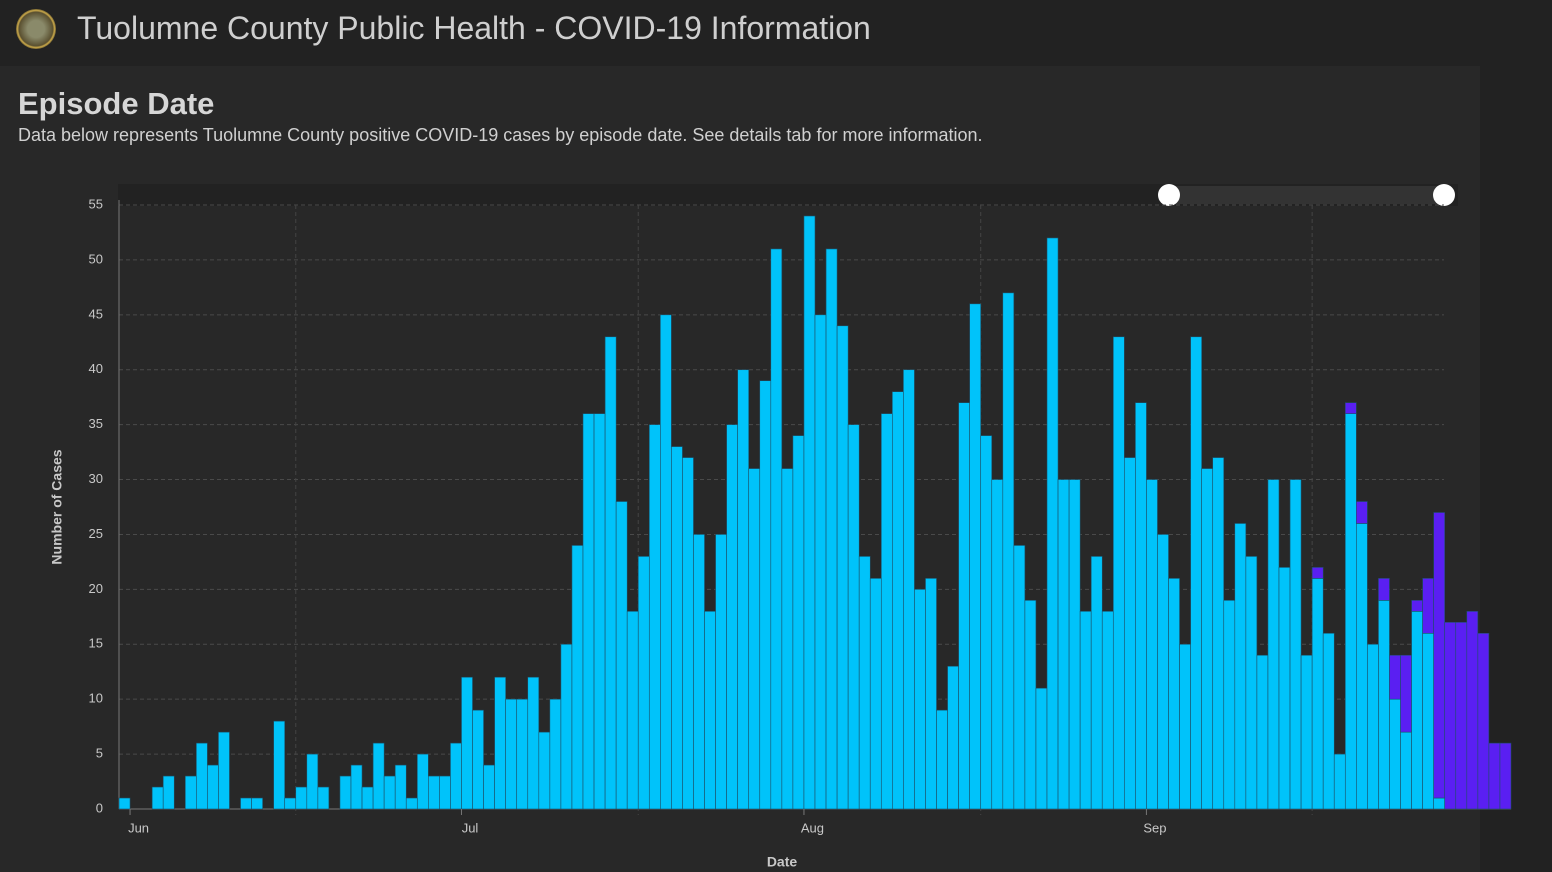  What do you see at coordinates (96, 423) in the screenshot?
I see `y-tick-label: 35` at bounding box center [96, 423].